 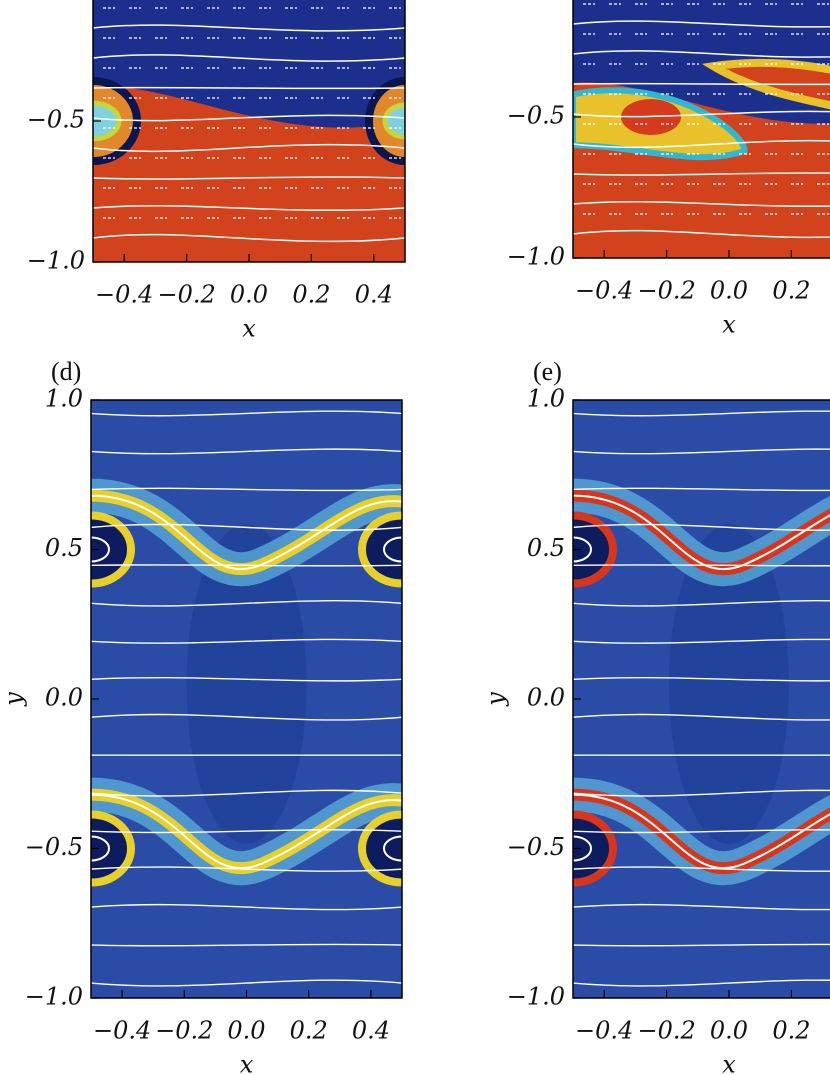 I want to click on panel-label: (d), so click(x=66, y=371).